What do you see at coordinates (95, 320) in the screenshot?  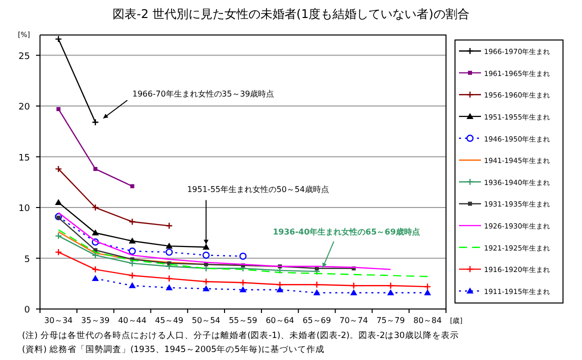 I see `x-tick-label: 35～39` at bounding box center [95, 320].